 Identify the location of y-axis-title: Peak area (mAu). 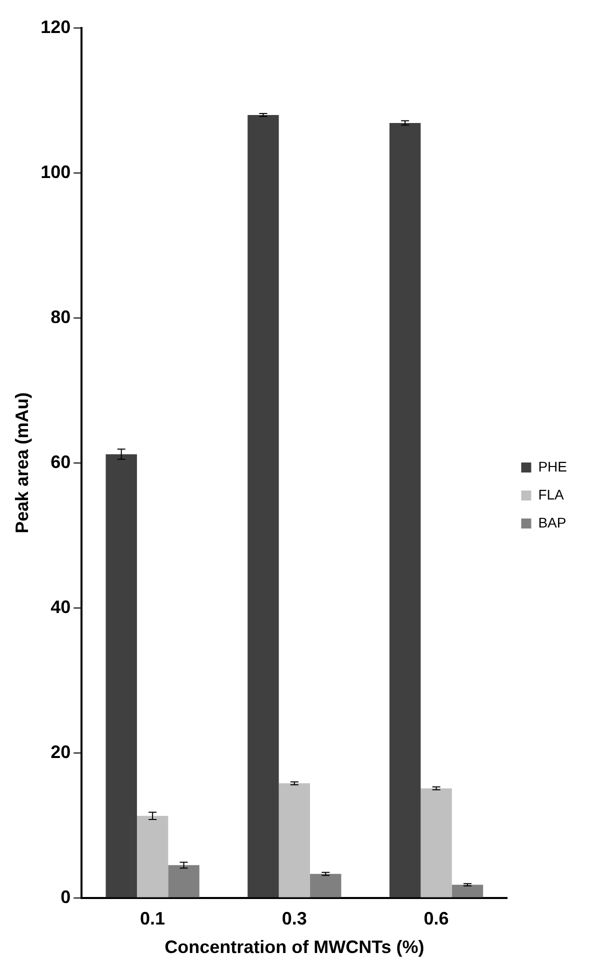
(22, 463).